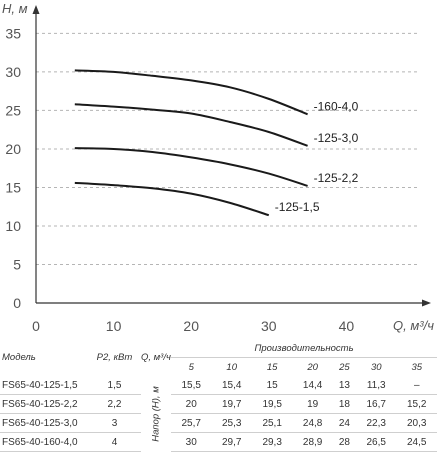 This screenshot has width=437, height=452. I want to click on power-cell: 3, so click(114, 423).